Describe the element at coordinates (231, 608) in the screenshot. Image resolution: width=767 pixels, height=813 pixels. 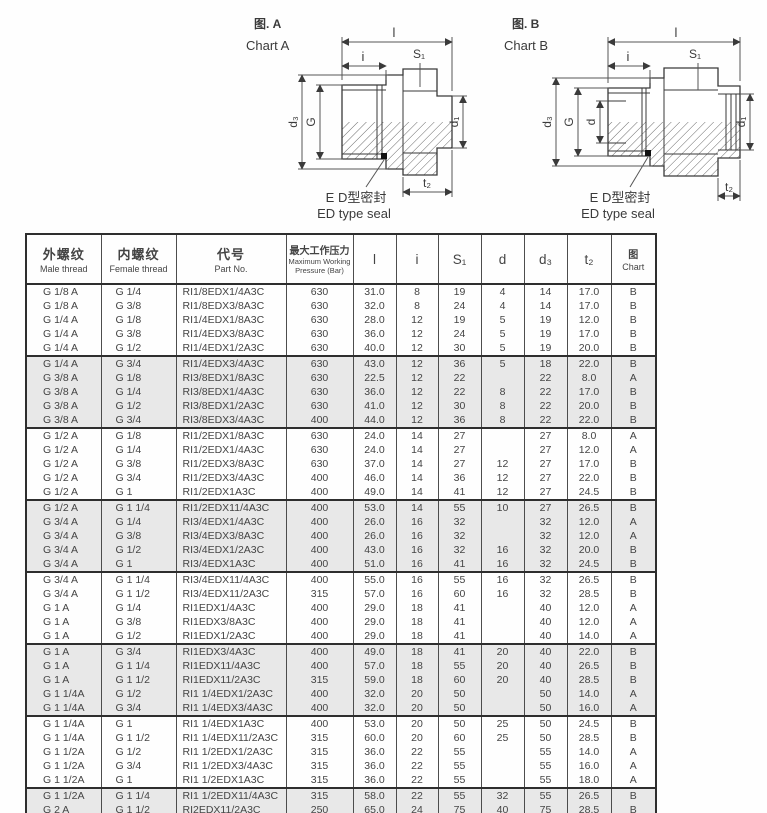
I see `table-cell: RI1EDX1/4A3C` at that location.